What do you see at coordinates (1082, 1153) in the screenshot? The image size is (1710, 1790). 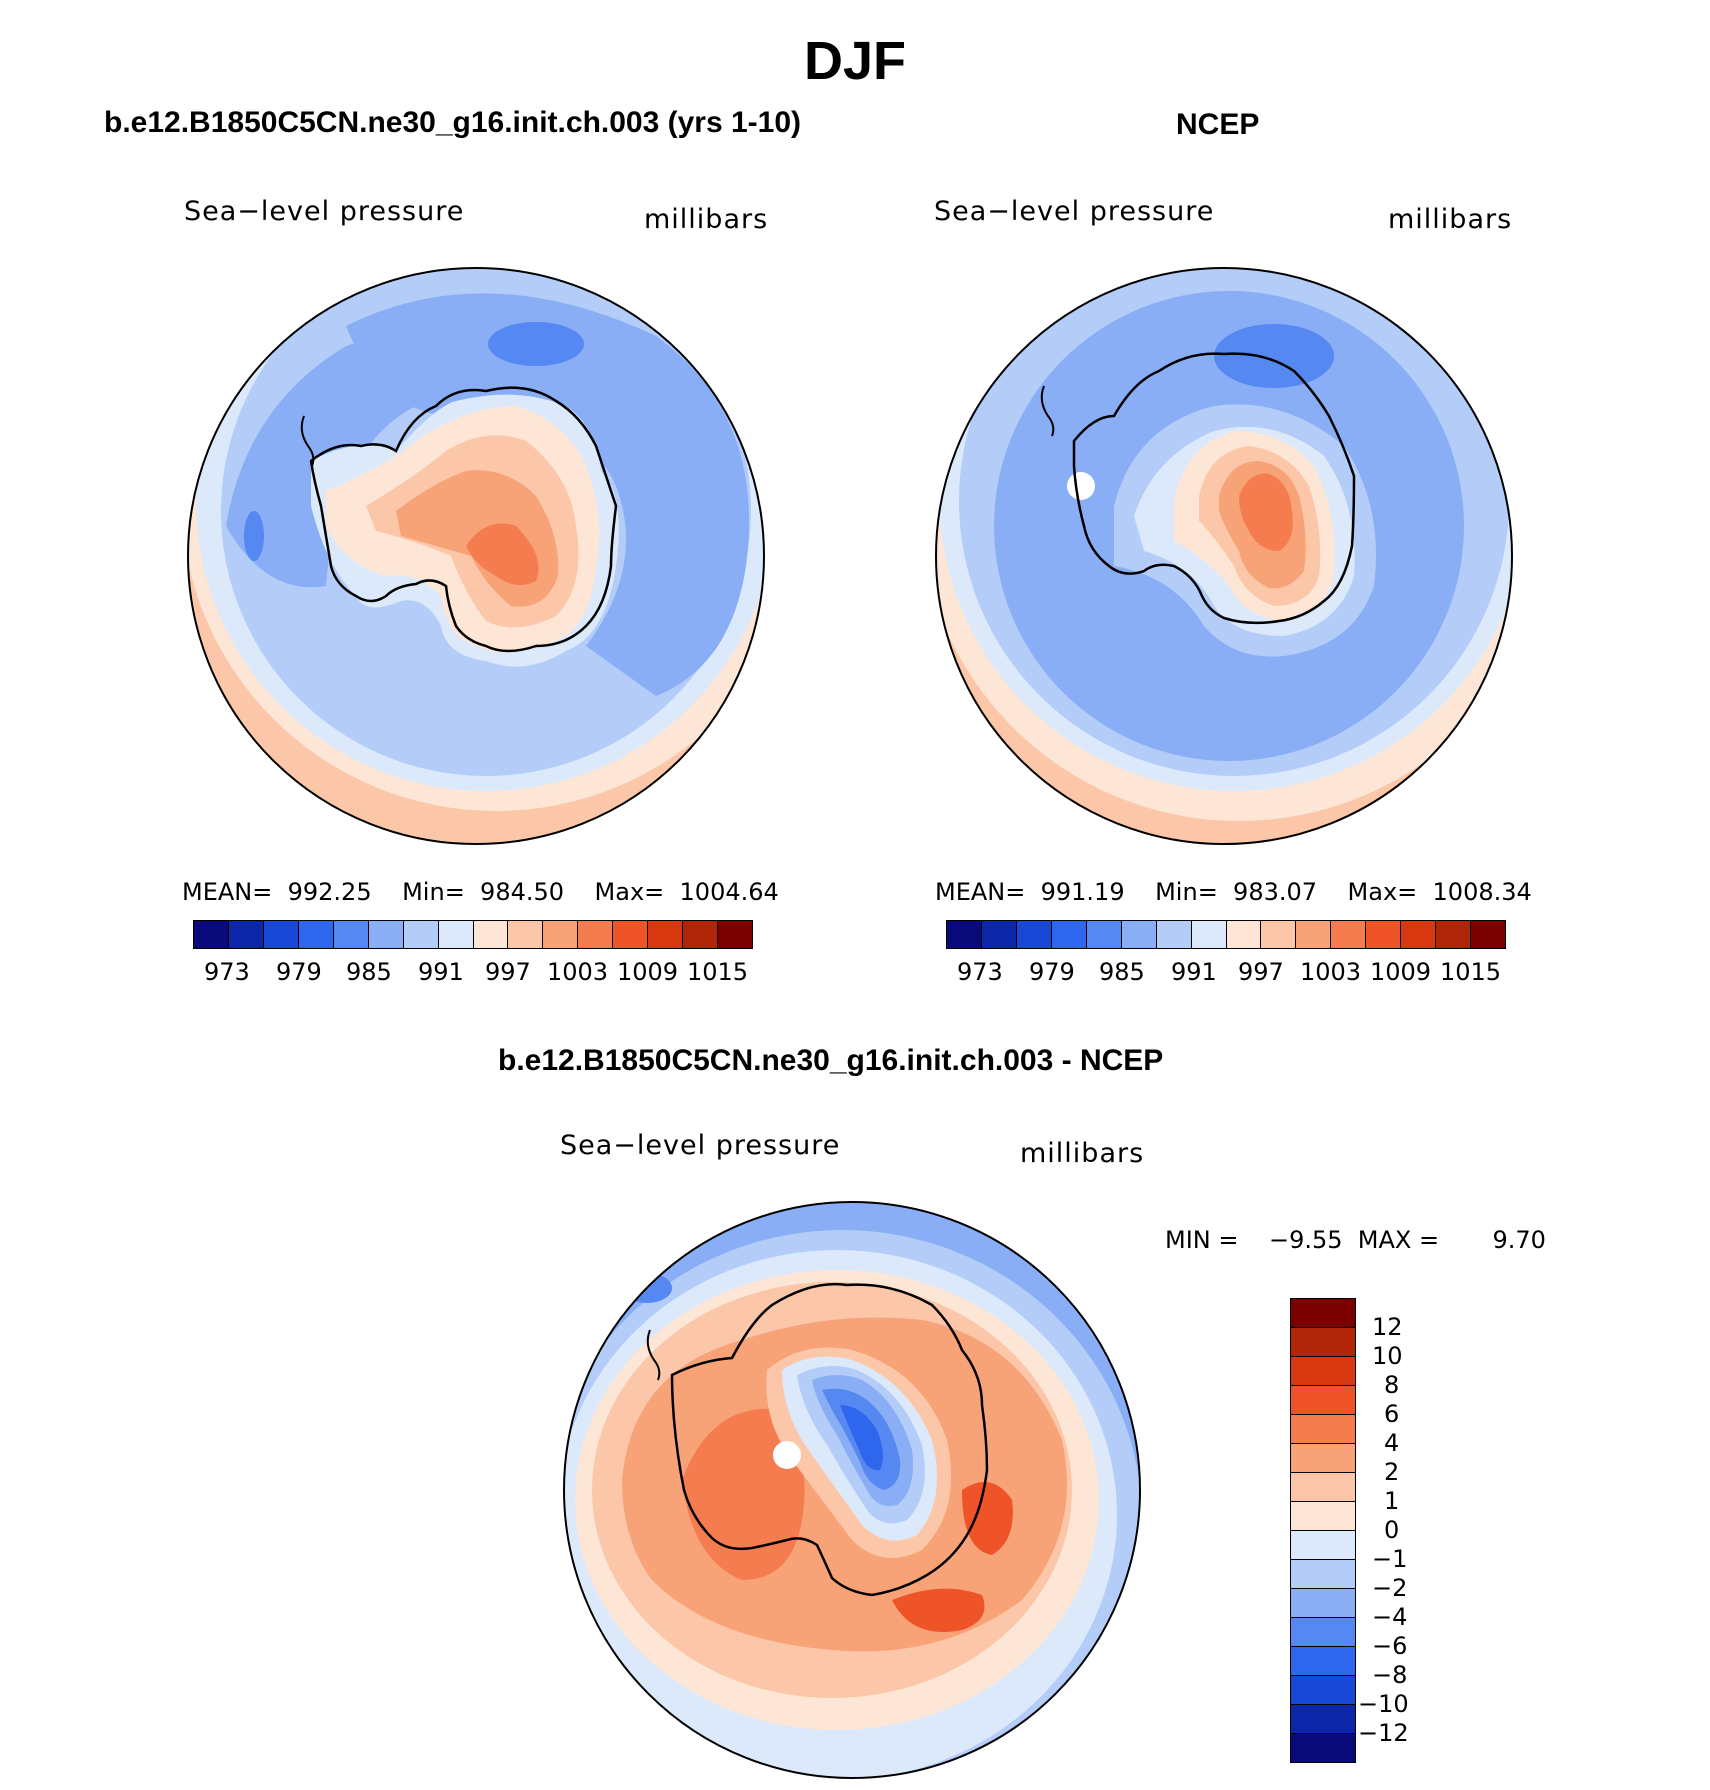 I see `diff-units-label: millibars` at bounding box center [1082, 1153].